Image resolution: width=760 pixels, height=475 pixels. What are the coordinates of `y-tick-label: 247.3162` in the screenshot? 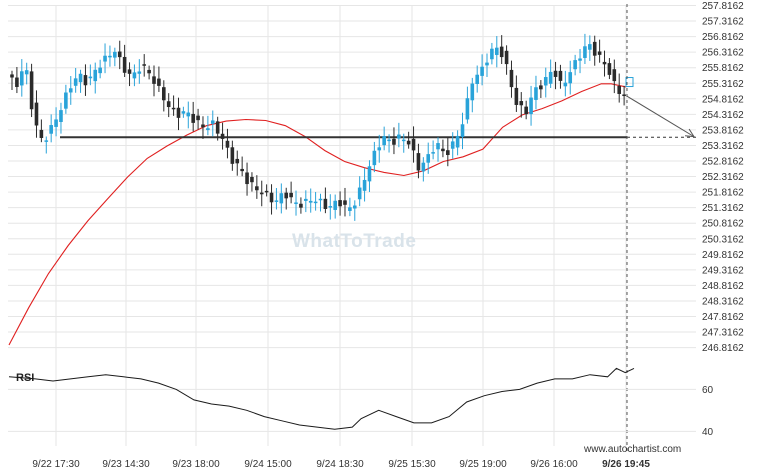 It's located at (723, 333).